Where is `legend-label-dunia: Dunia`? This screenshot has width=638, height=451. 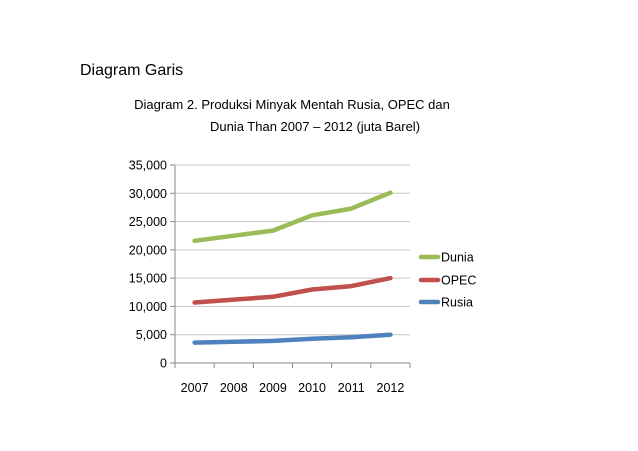
legend-label-dunia: Dunia is located at coordinates (457, 258).